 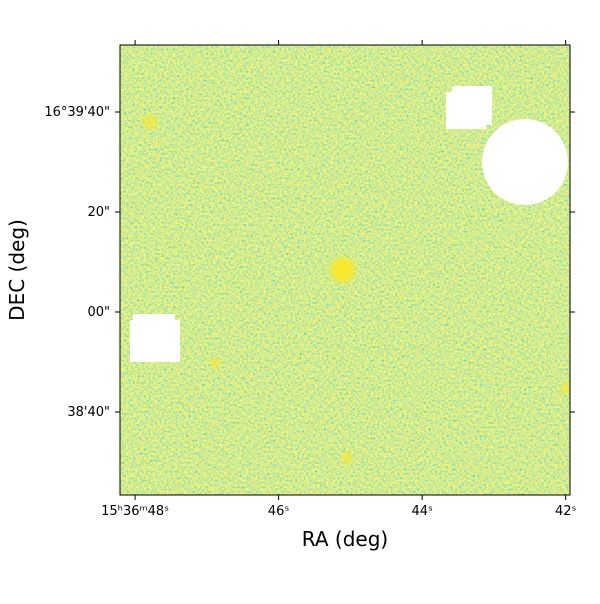 I want to click on y-tick-label: 38'40", so click(x=88, y=412).